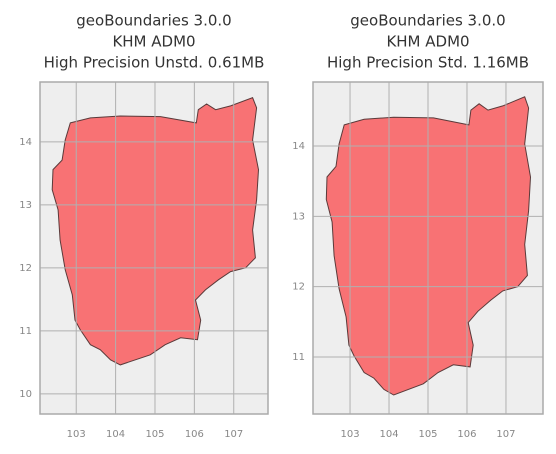  Describe the element at coordinates (25, 394) in the screenshot. I see `y-tick-label: 10` at that location.